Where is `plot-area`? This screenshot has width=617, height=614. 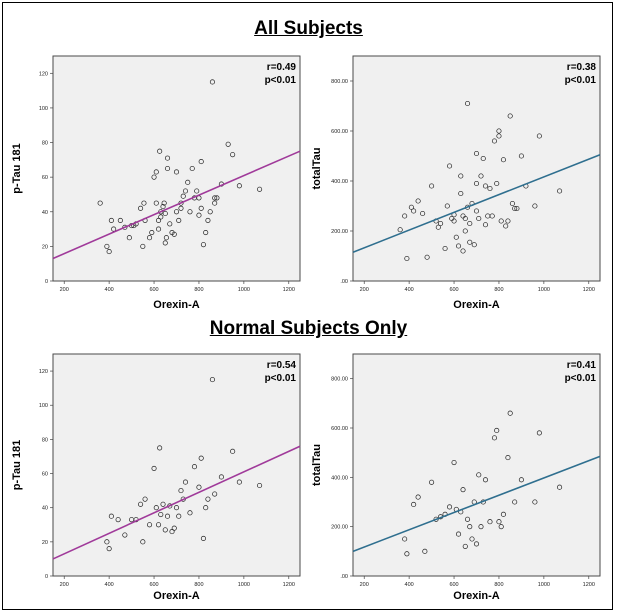 plot-area is located at coordinates (476, 465).